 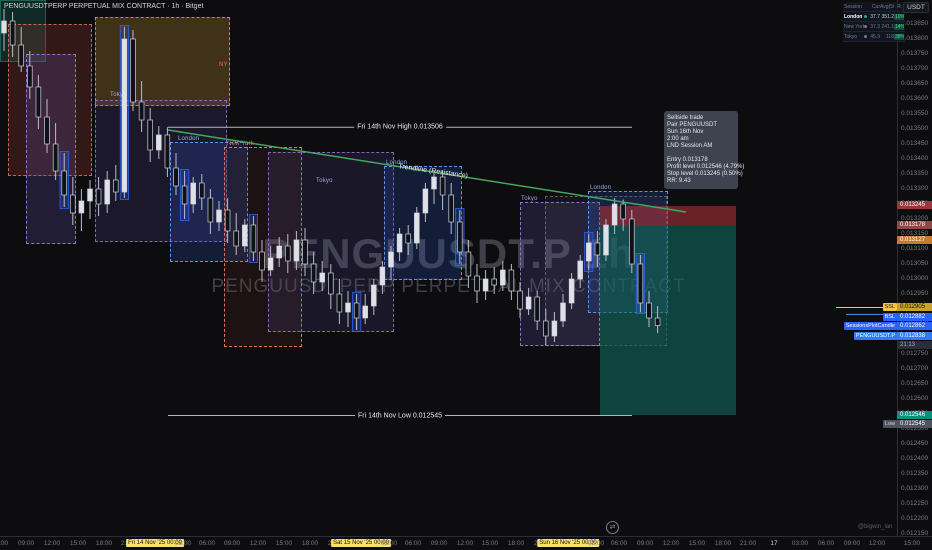 What do you see at coordinates (774, 543) in the screenshot?
I see `time-axis-label: 17` at bounding box center [774, 543].